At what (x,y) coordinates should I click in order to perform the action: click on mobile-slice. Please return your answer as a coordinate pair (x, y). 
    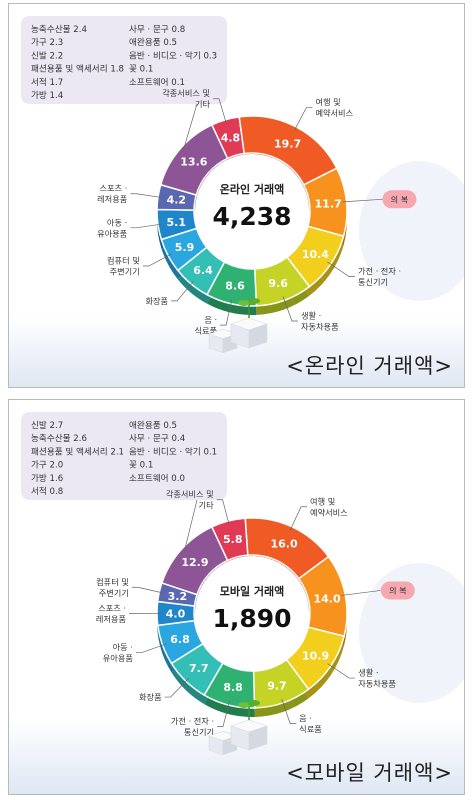
    Looking at the image, I should click on (194, 560).